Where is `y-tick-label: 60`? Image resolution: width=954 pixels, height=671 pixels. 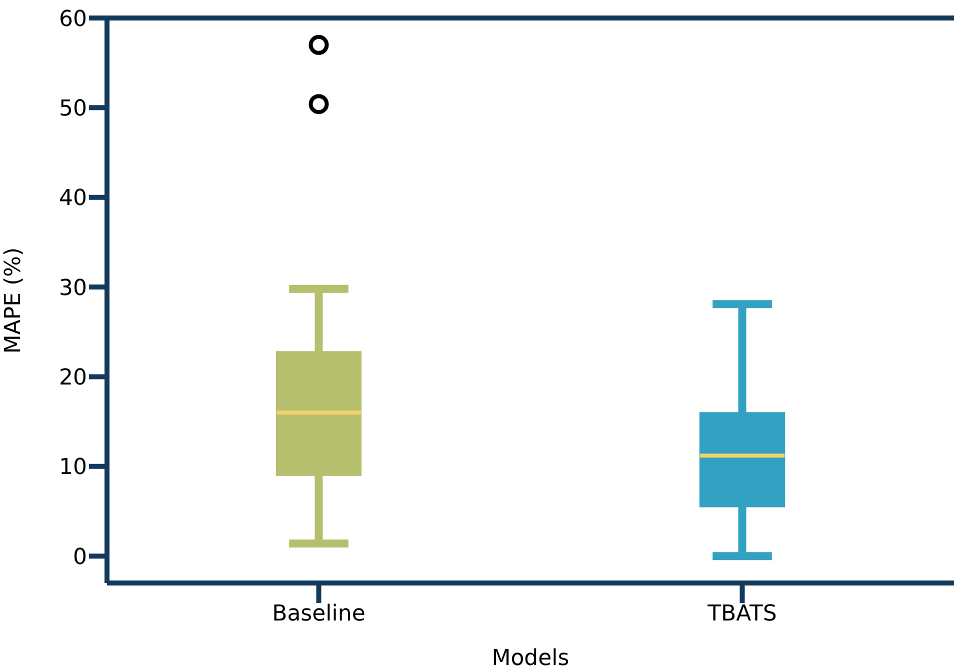 y-tick-label: 60 is located at coordinates (73, 19).